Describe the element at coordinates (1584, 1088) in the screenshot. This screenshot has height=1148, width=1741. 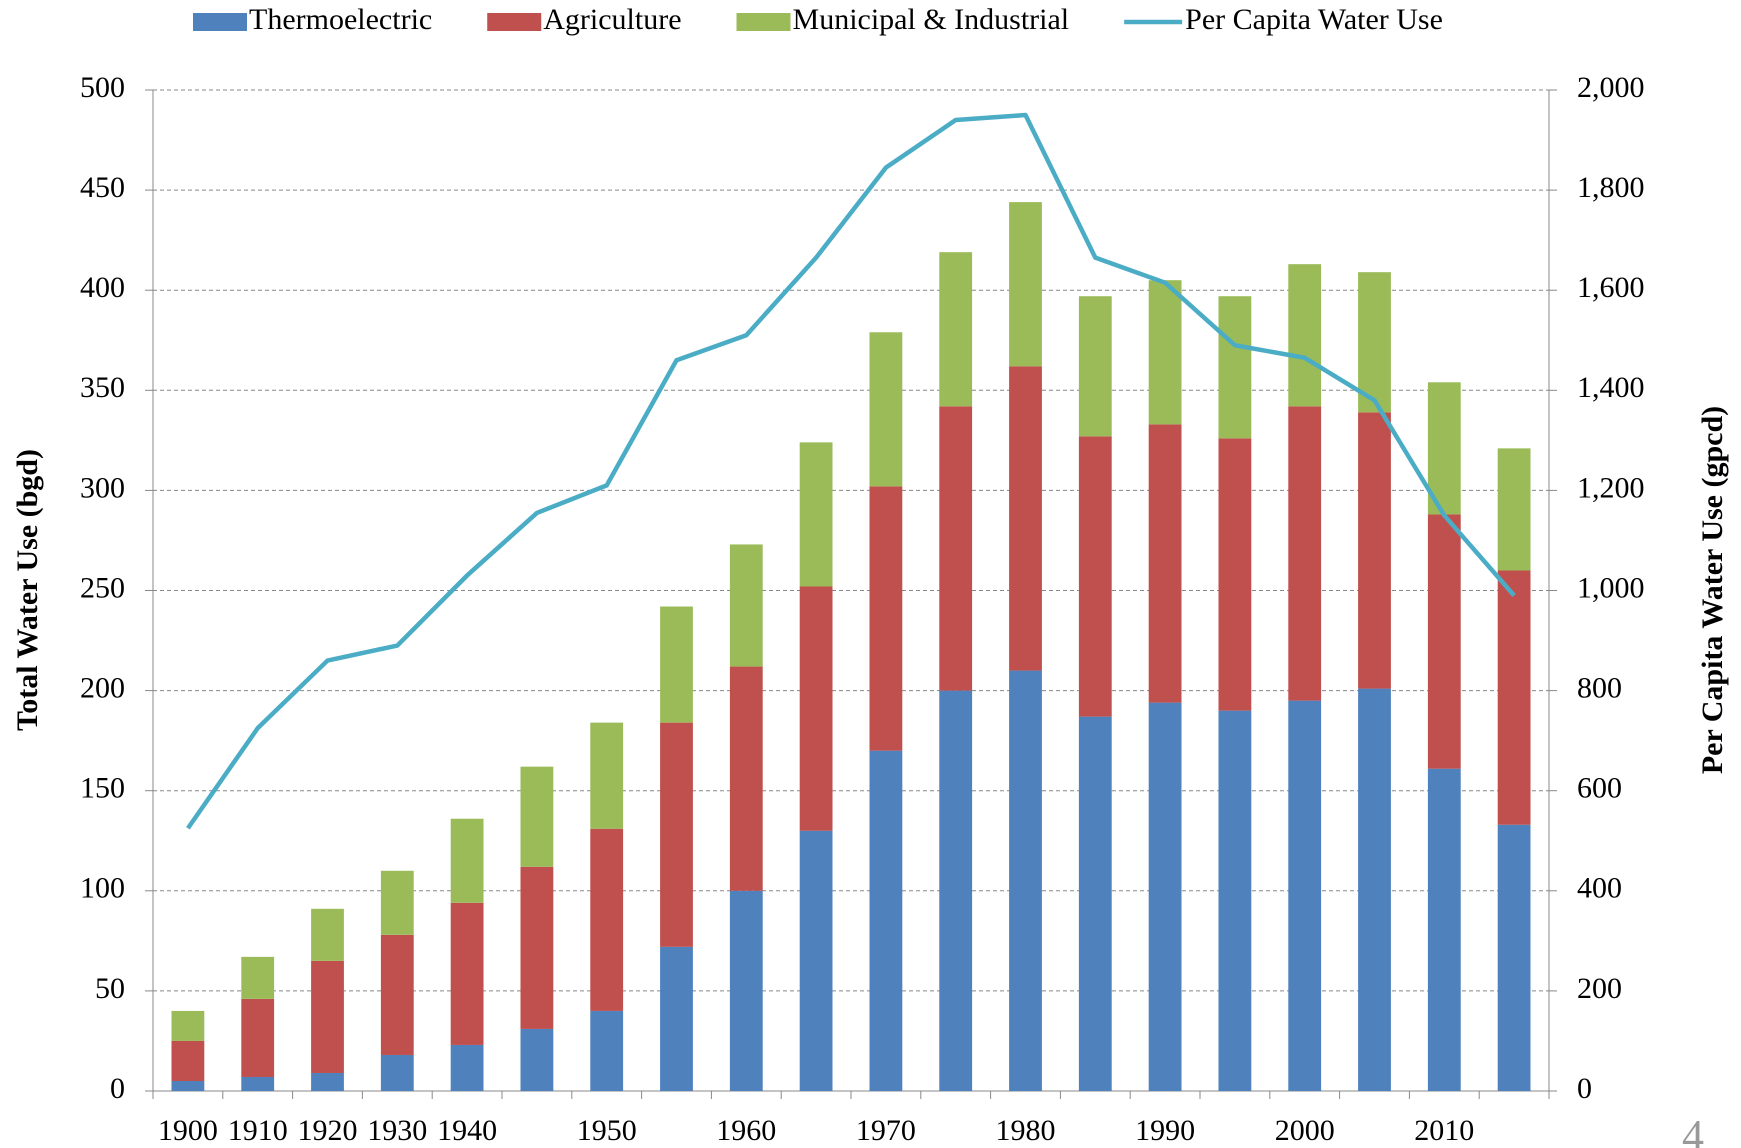
I see `y2-tick-label: 0` at that location.